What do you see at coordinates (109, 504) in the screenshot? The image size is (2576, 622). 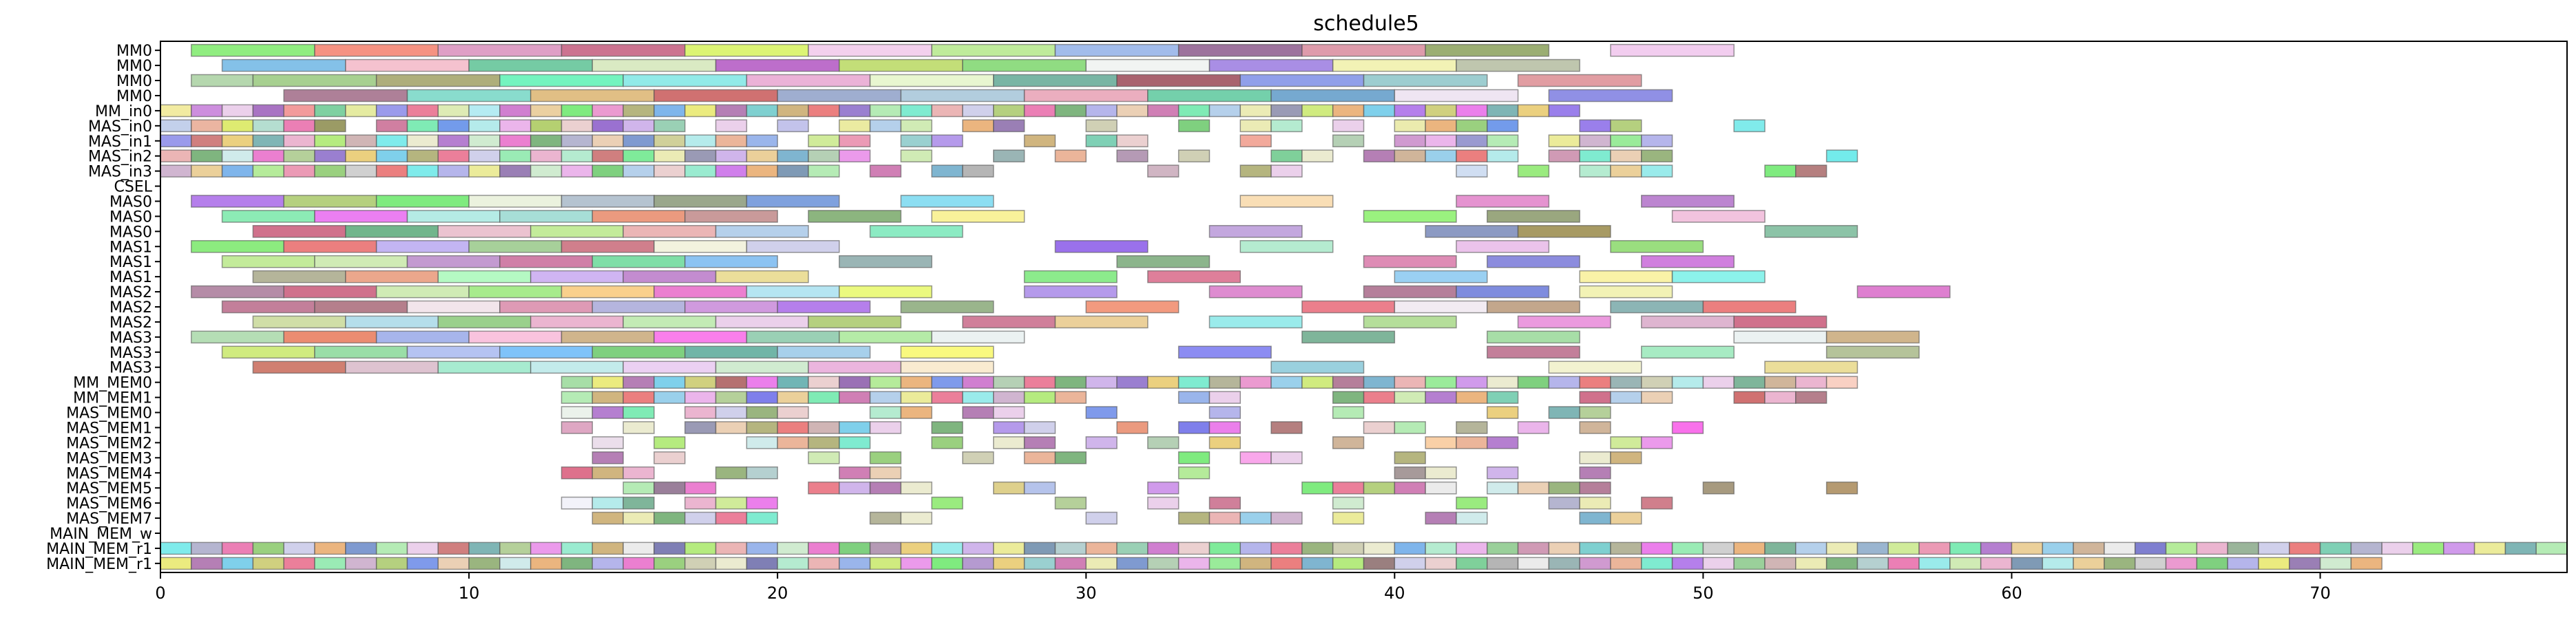 I see `y-tick-label: MAS_MEM6` at bounding box center [109, 504].